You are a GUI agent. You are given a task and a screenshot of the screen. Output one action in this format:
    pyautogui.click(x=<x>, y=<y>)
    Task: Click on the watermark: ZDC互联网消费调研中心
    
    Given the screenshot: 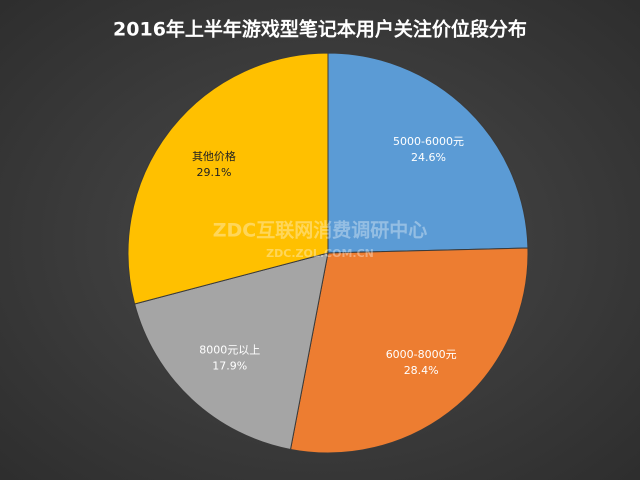 What is the action you would take?
    pyautogui.click(x=320, y=230)
    